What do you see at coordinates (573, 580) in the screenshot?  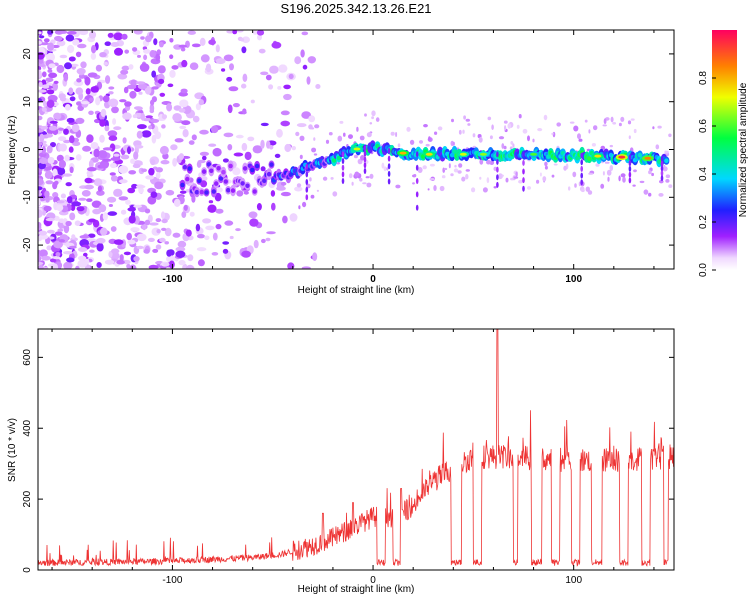 I see `snr-x-tick-label: 100` at bounding box center [573, 580].